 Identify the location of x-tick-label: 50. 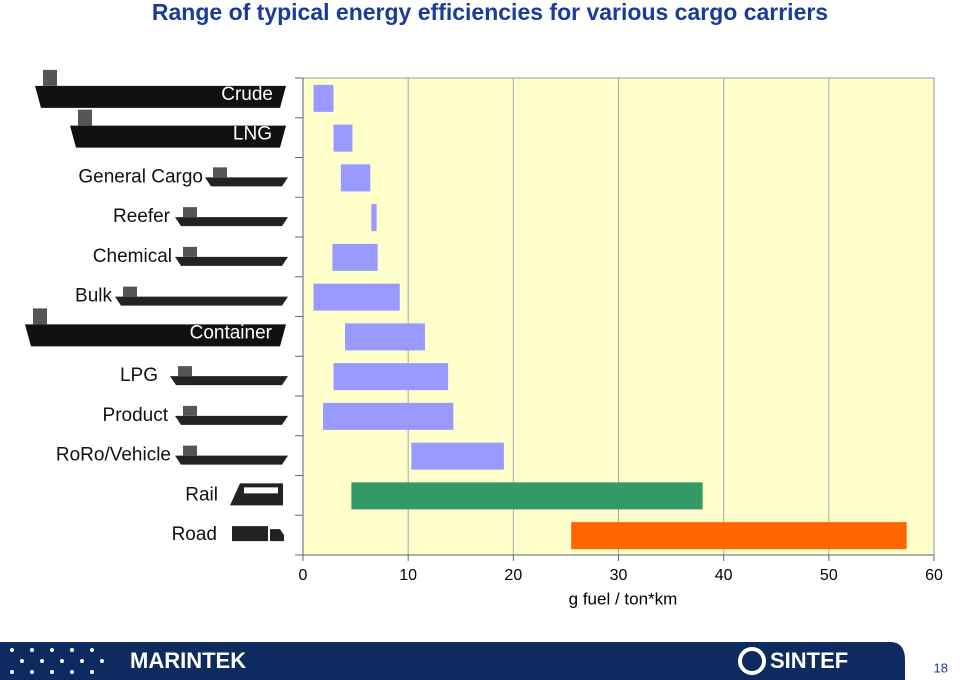
(829, 575).